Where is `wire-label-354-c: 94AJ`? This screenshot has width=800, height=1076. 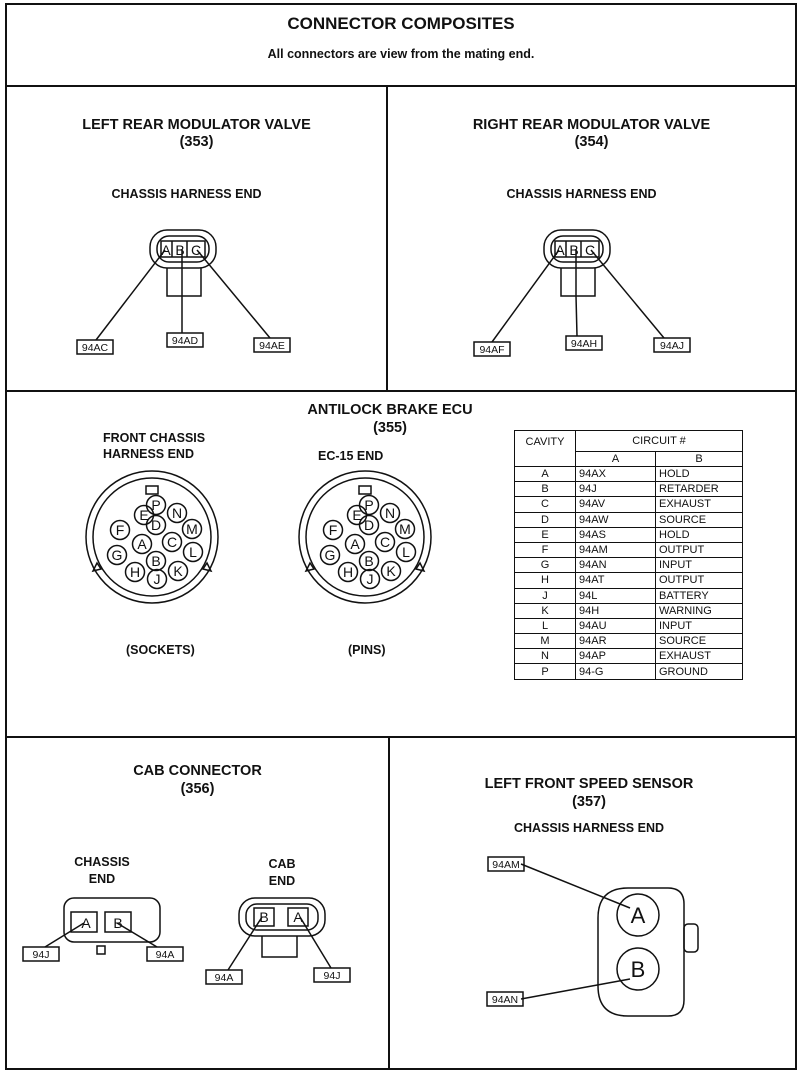 wire-label-354-c: 94AJ is located at coordinates (672, 346).